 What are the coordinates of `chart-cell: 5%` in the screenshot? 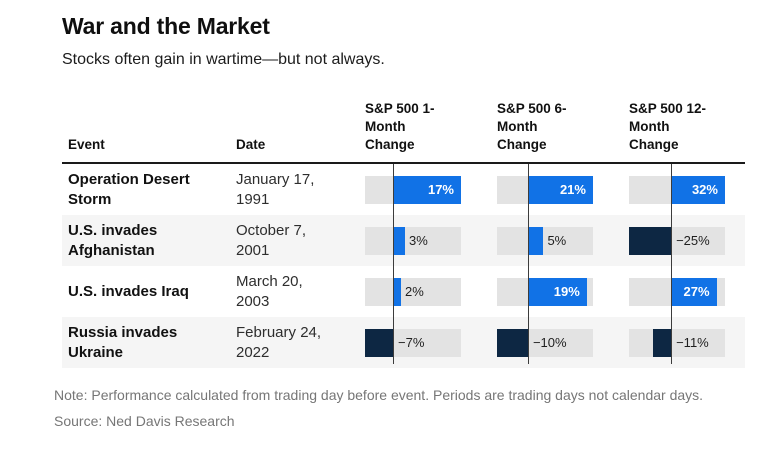 It's located at (558, 240).